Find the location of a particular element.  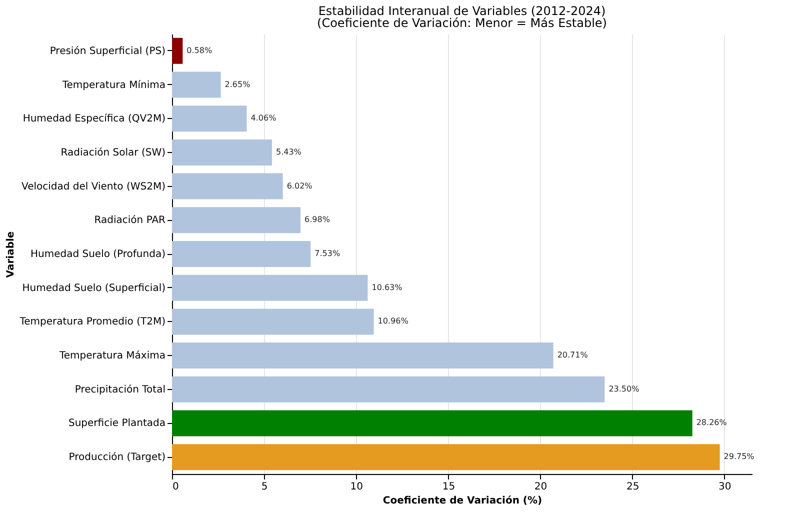

data-label: 6.98% is located at coordinates (317, 219).